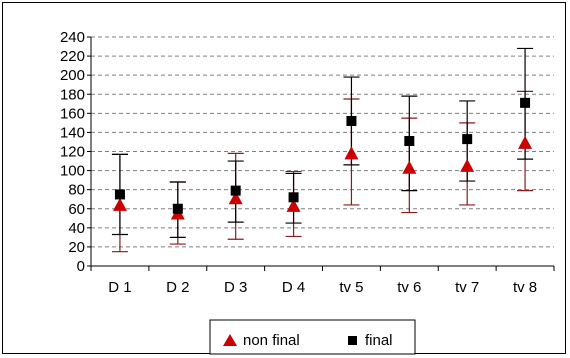 The image size is (570, 358). I want to click on y-tick-label: 140, so click(72, 132).